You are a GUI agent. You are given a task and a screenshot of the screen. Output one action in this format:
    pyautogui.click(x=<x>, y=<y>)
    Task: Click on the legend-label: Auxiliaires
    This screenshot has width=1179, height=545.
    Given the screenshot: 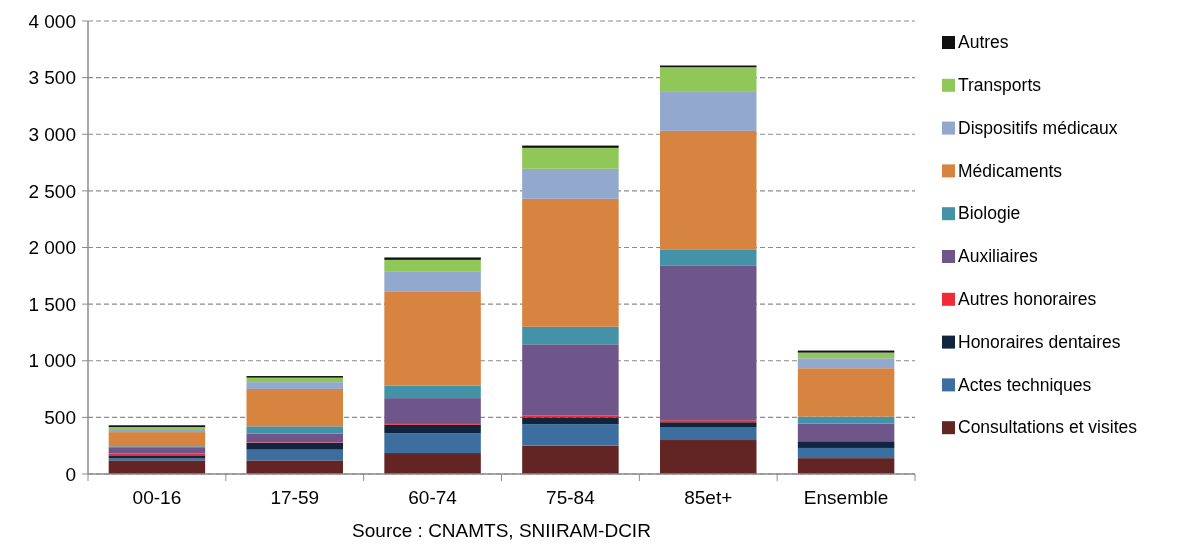 What is the action you would take?
    pyautogui.click(x=998, y=256)
    